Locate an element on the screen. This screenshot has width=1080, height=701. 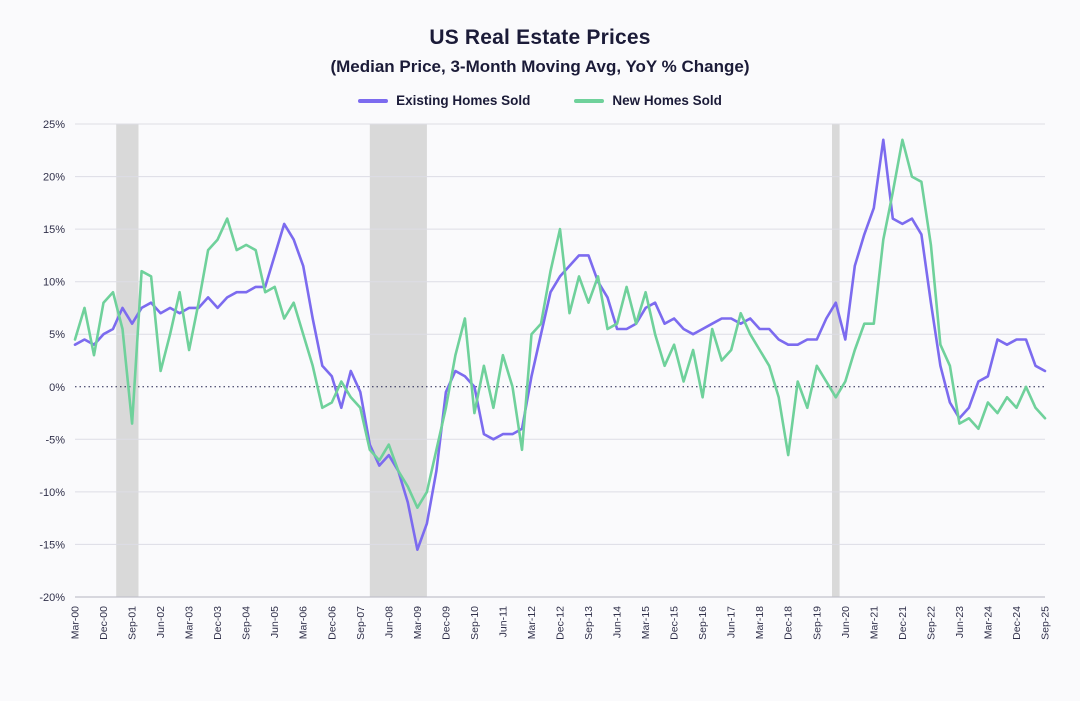
svg-text: 0% is located at coordinates (57, 388).